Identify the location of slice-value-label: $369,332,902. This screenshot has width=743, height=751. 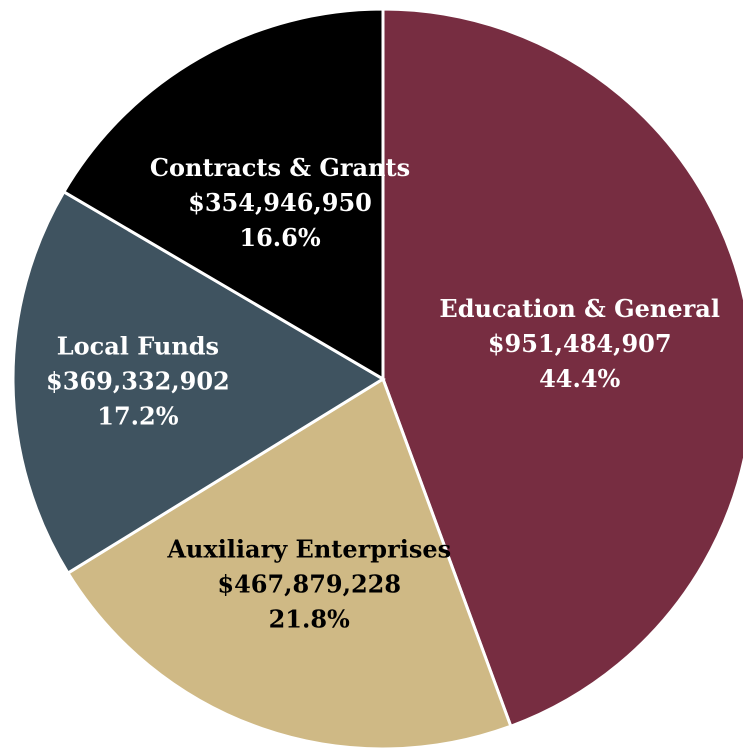
(138, 381).